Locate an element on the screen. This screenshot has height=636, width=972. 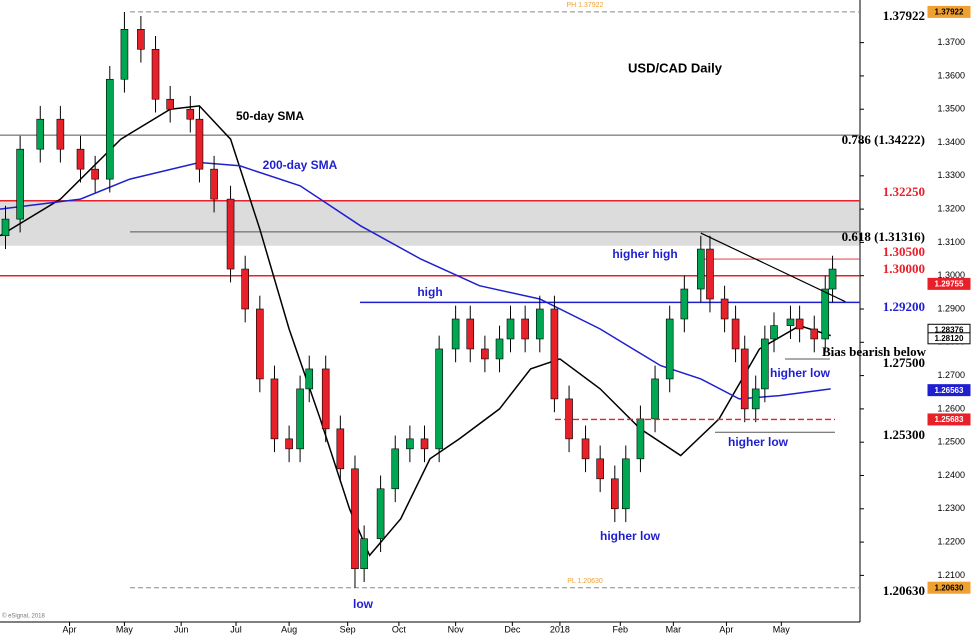
y-tick-label: 1.3100 is located at coordinates (951, 242).